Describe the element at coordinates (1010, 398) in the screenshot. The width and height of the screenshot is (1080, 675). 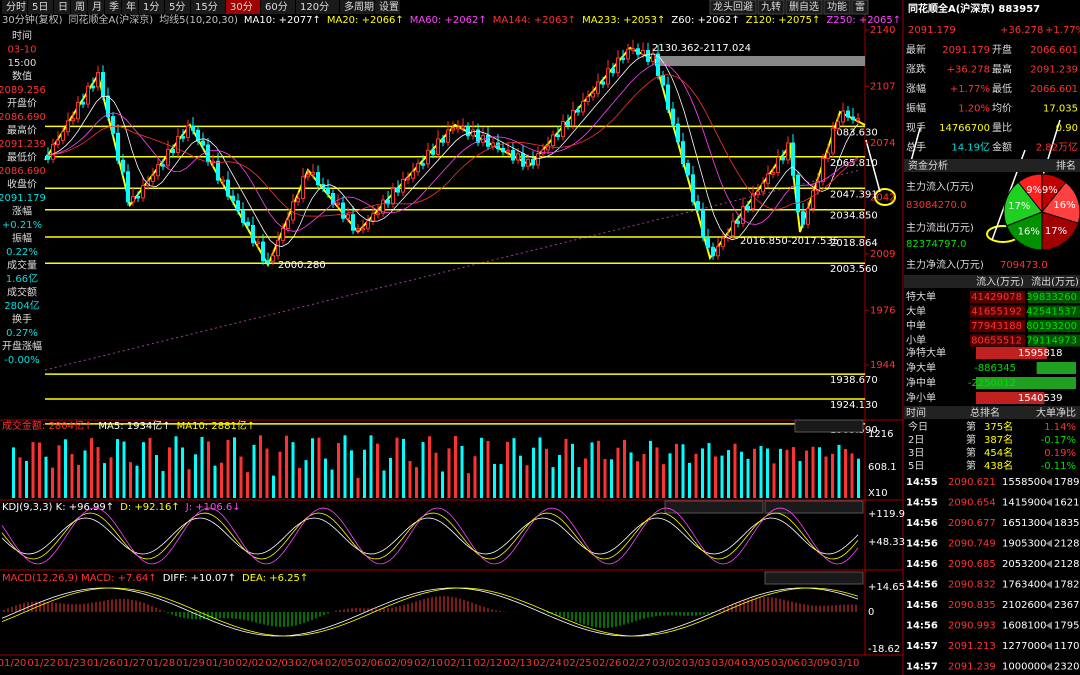
I see `net-bar` at that location.